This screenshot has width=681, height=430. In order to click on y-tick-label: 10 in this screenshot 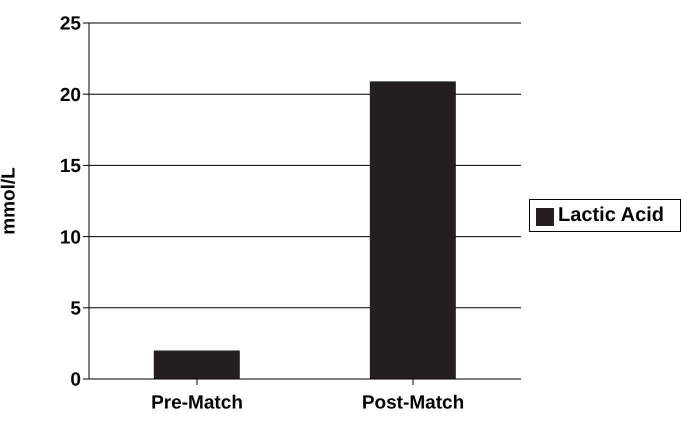, I will do `click(70, 237)`.